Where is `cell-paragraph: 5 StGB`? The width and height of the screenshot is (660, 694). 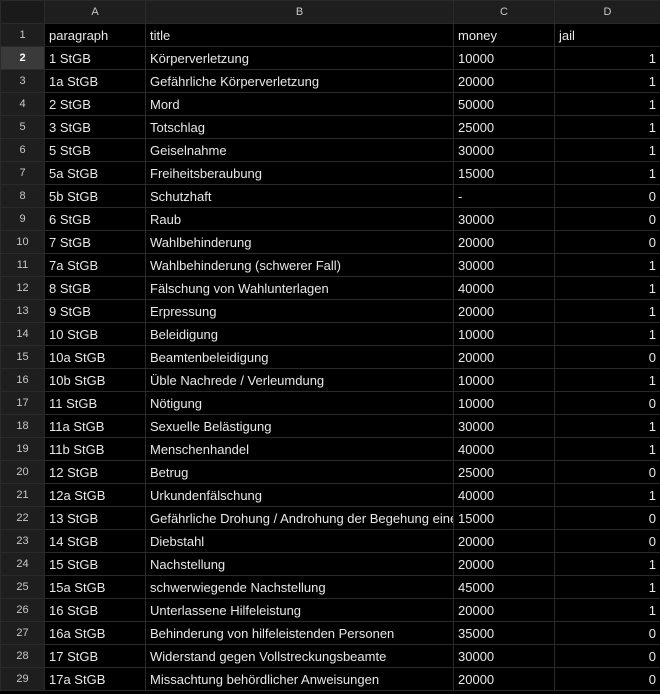
cell-paragraph: 5 StGB is located at coordinates (95, 150).